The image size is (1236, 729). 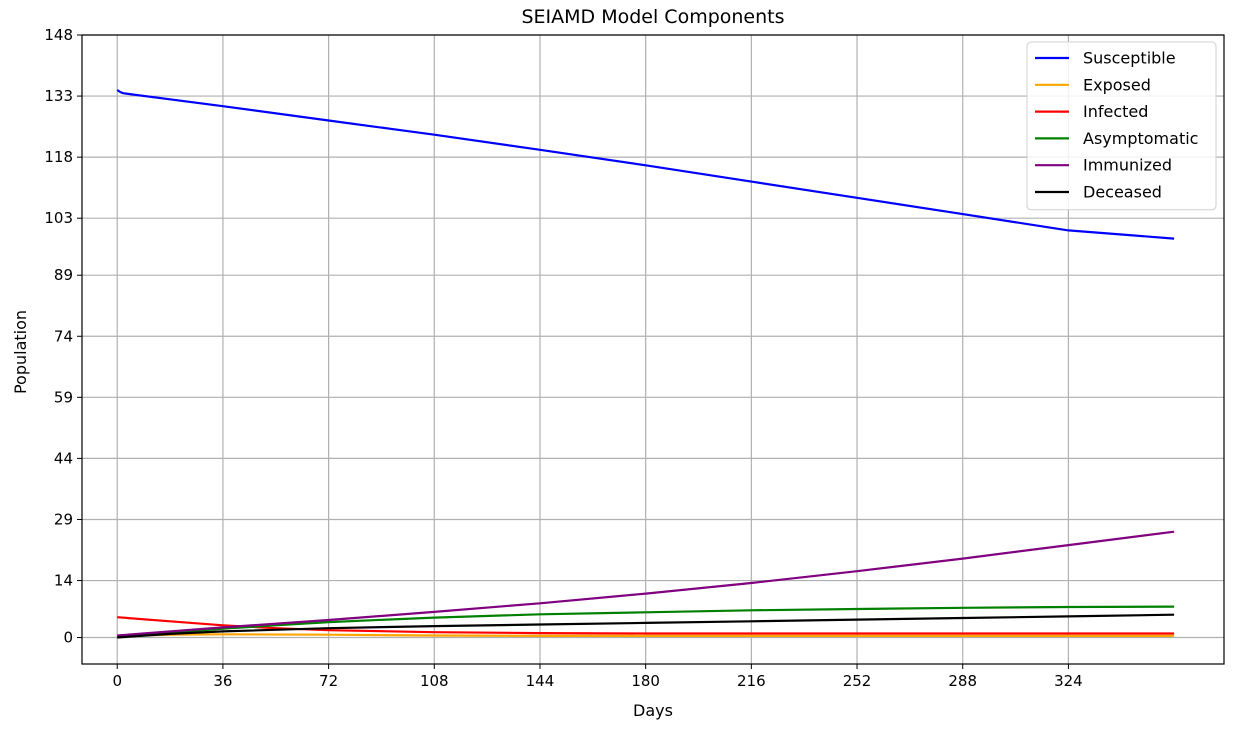 What do you see at coordinates (1115, 111) in the screenshot?
I see `legend-label-infected: Infected` at bounding box center [1115, 111].